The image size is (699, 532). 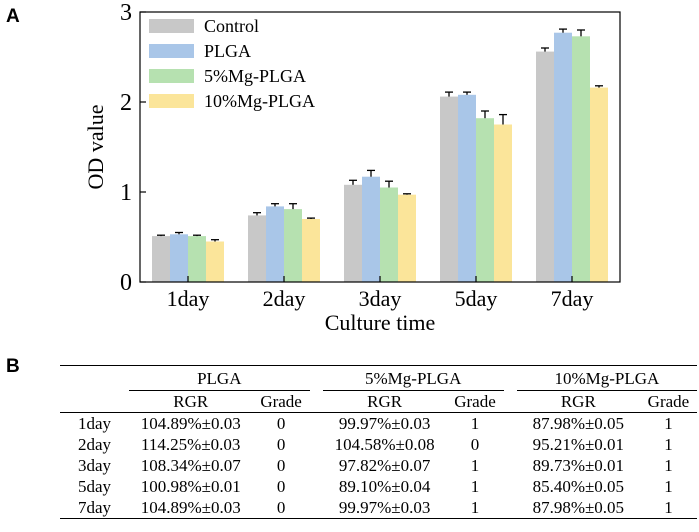 I want to click on cell-rgr: 114.25%±0.03, so click(x=191, y=444).